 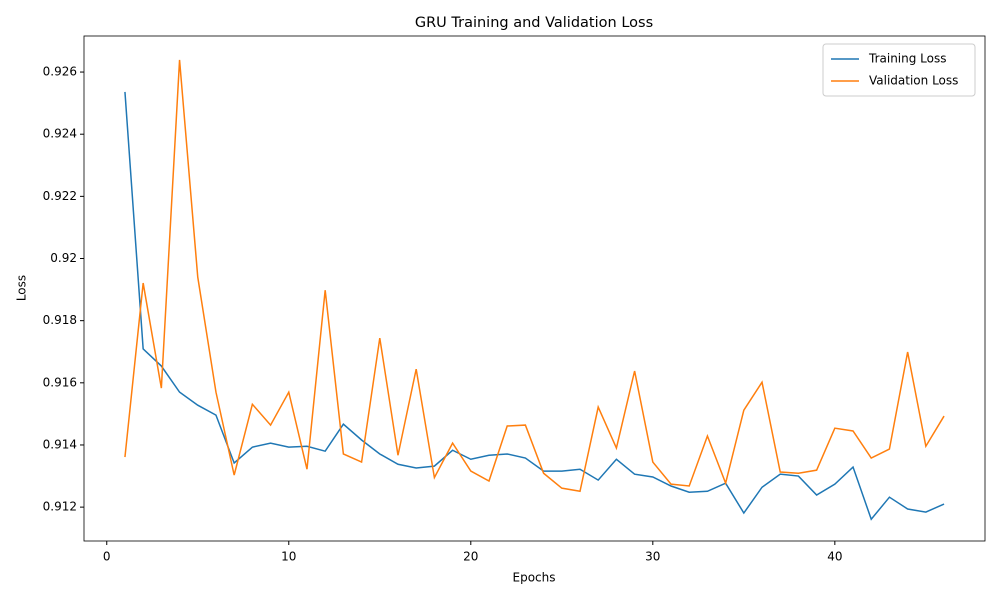 What do you see at coordinates (60, 72) in the screenshot?
I see `y-tick-label: 0.926` at bounding box center [60, 72].